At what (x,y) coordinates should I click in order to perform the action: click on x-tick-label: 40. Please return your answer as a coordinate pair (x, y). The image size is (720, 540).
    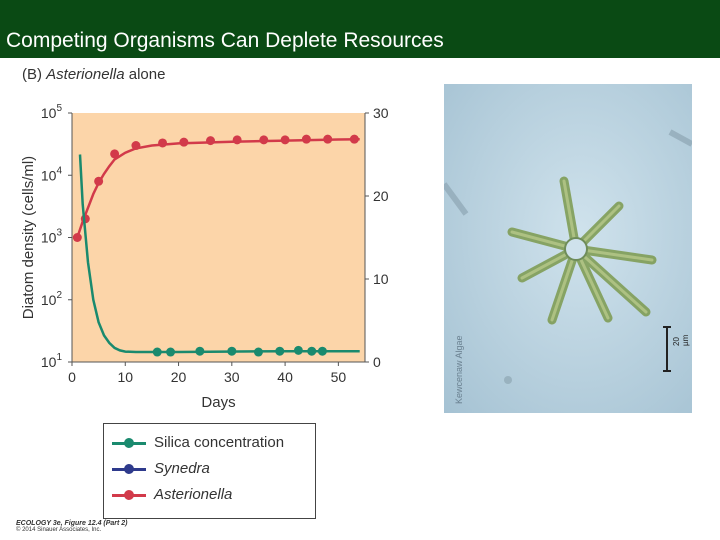
    Looking at the image, I should click on (285, 377).